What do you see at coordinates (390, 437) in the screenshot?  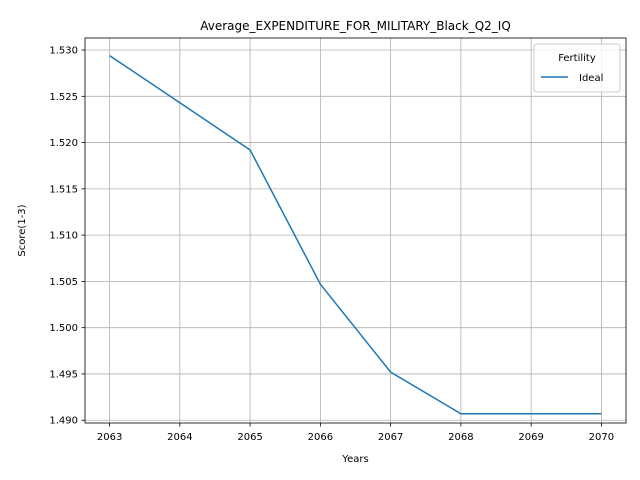 I see `x-tick-label: 2067` at bounding box center [390, 437].